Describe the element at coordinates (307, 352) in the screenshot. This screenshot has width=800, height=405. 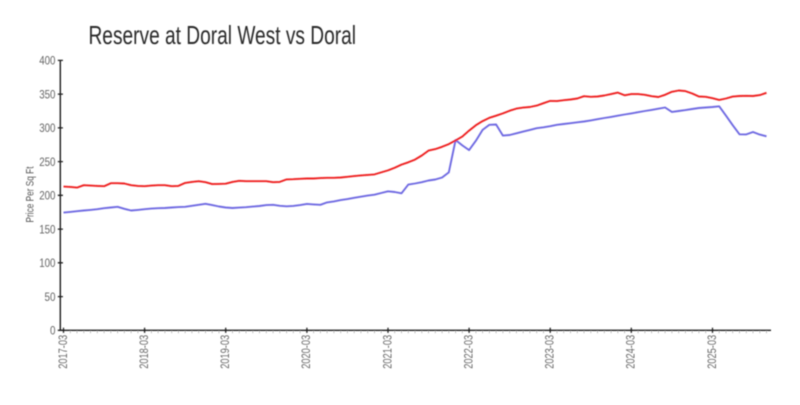
I see `svg-text: 2020-03` at that location.